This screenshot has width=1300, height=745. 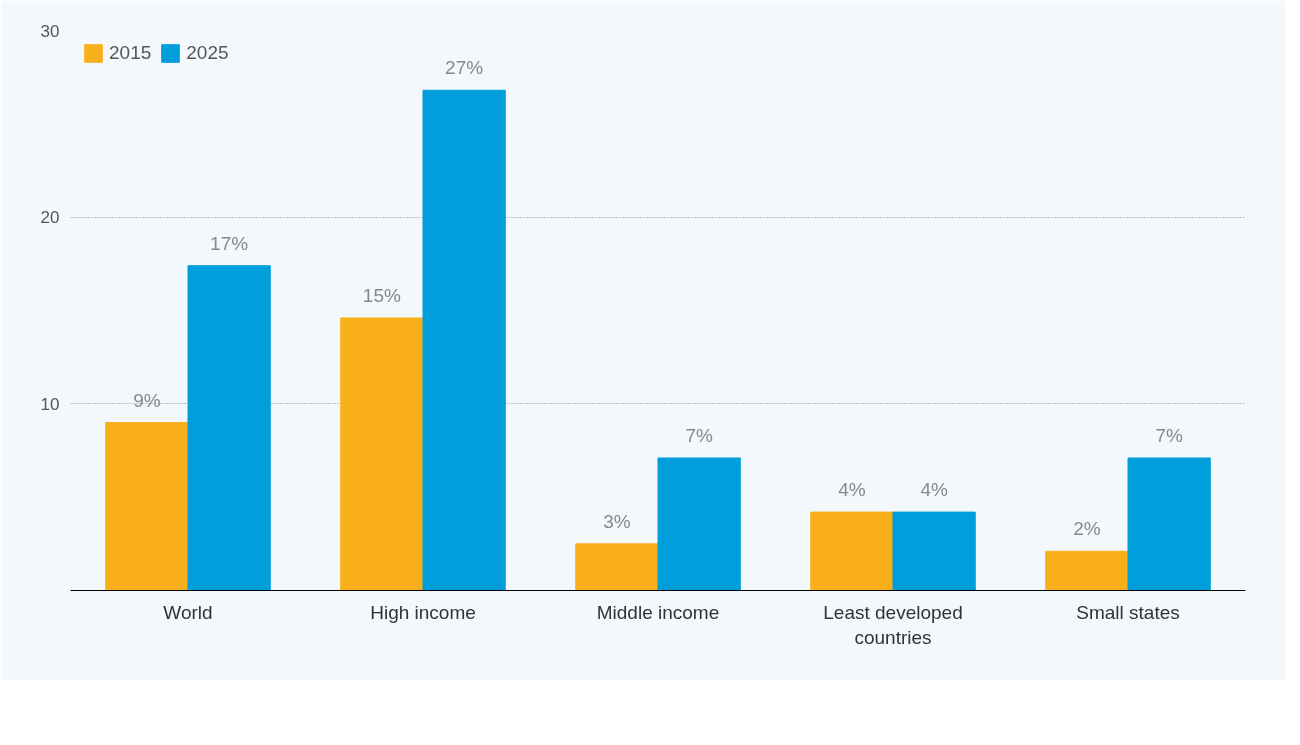 I want to click on data-label: 2%, so click(x=1087, y=529).